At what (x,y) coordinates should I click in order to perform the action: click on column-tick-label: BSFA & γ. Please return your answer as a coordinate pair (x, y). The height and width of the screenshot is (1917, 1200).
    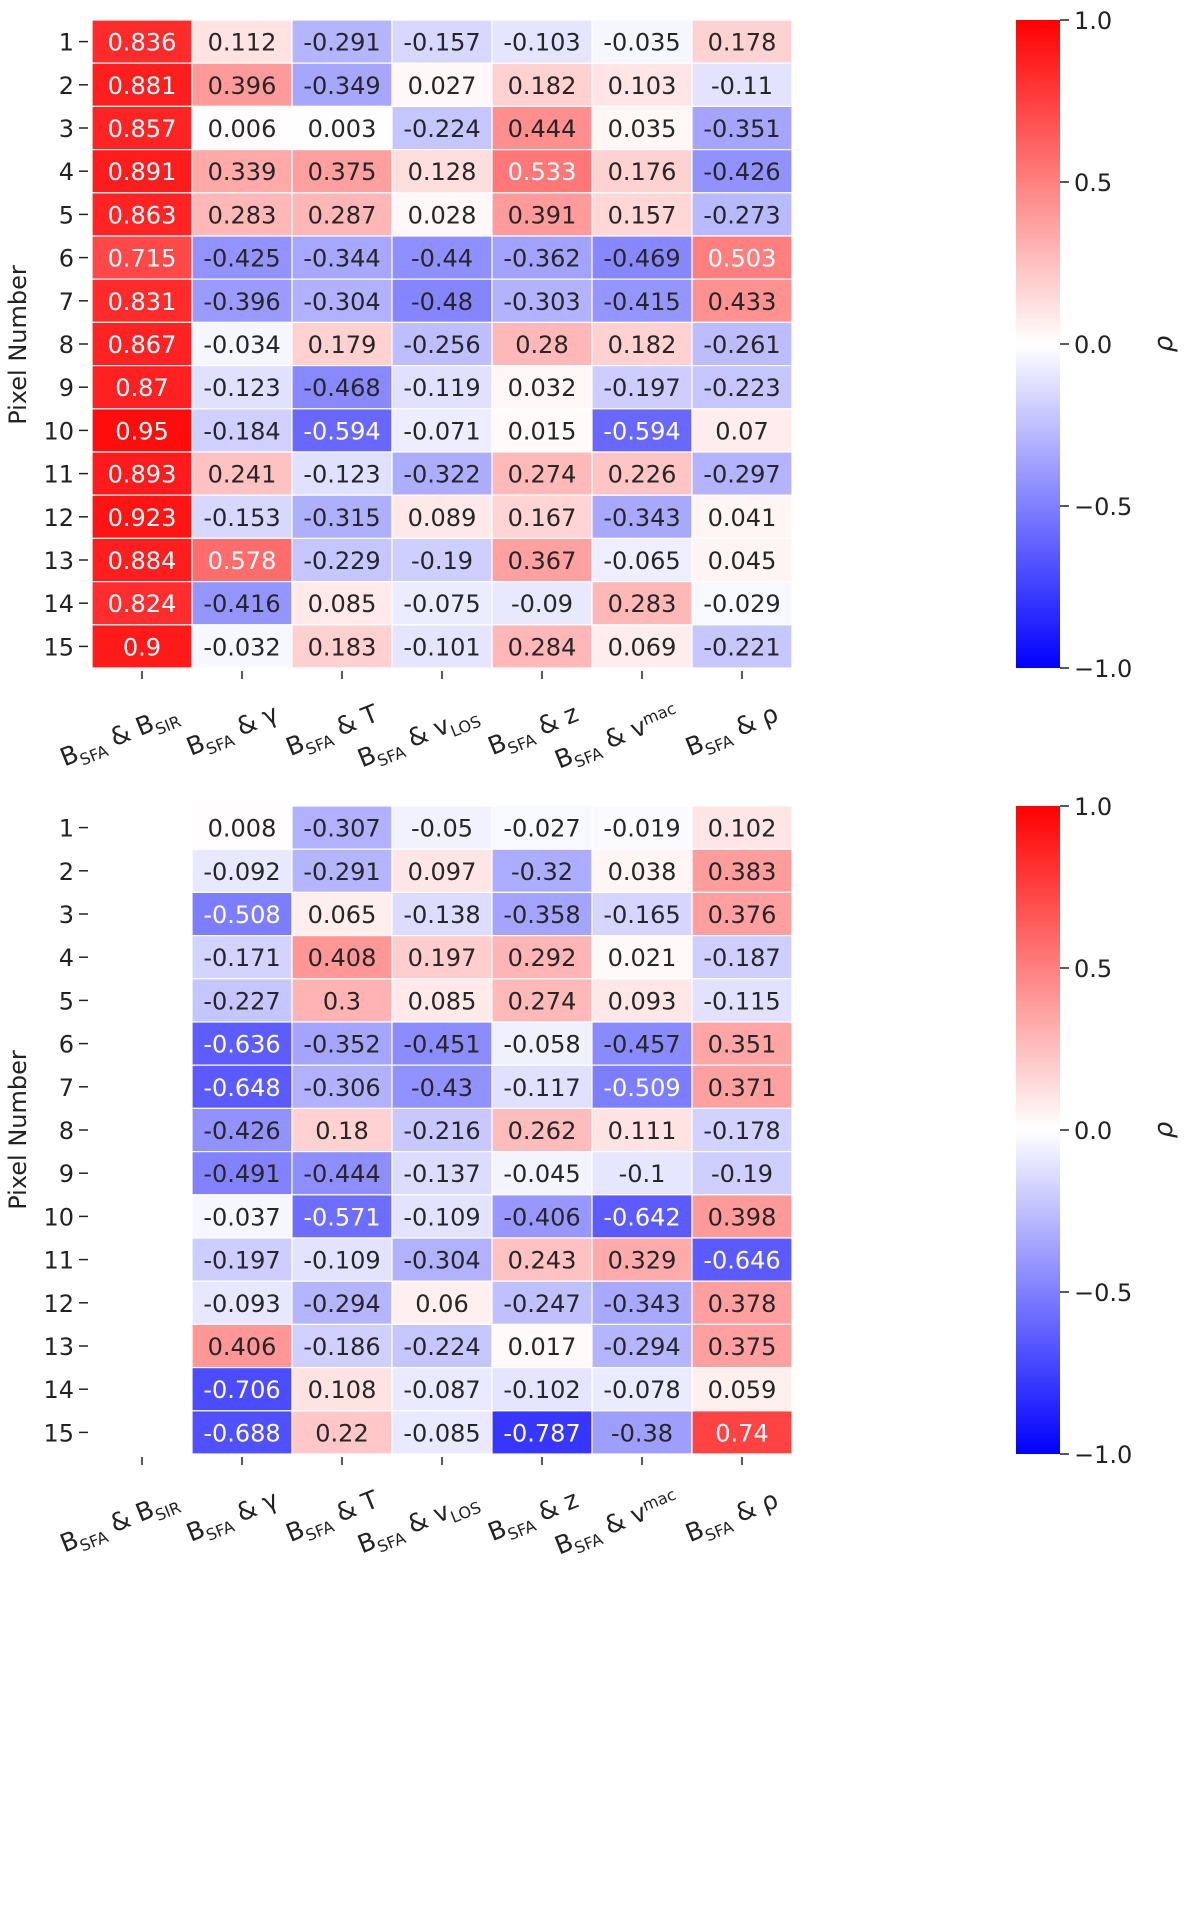
    Looking at the image, I should click on (233, 732).